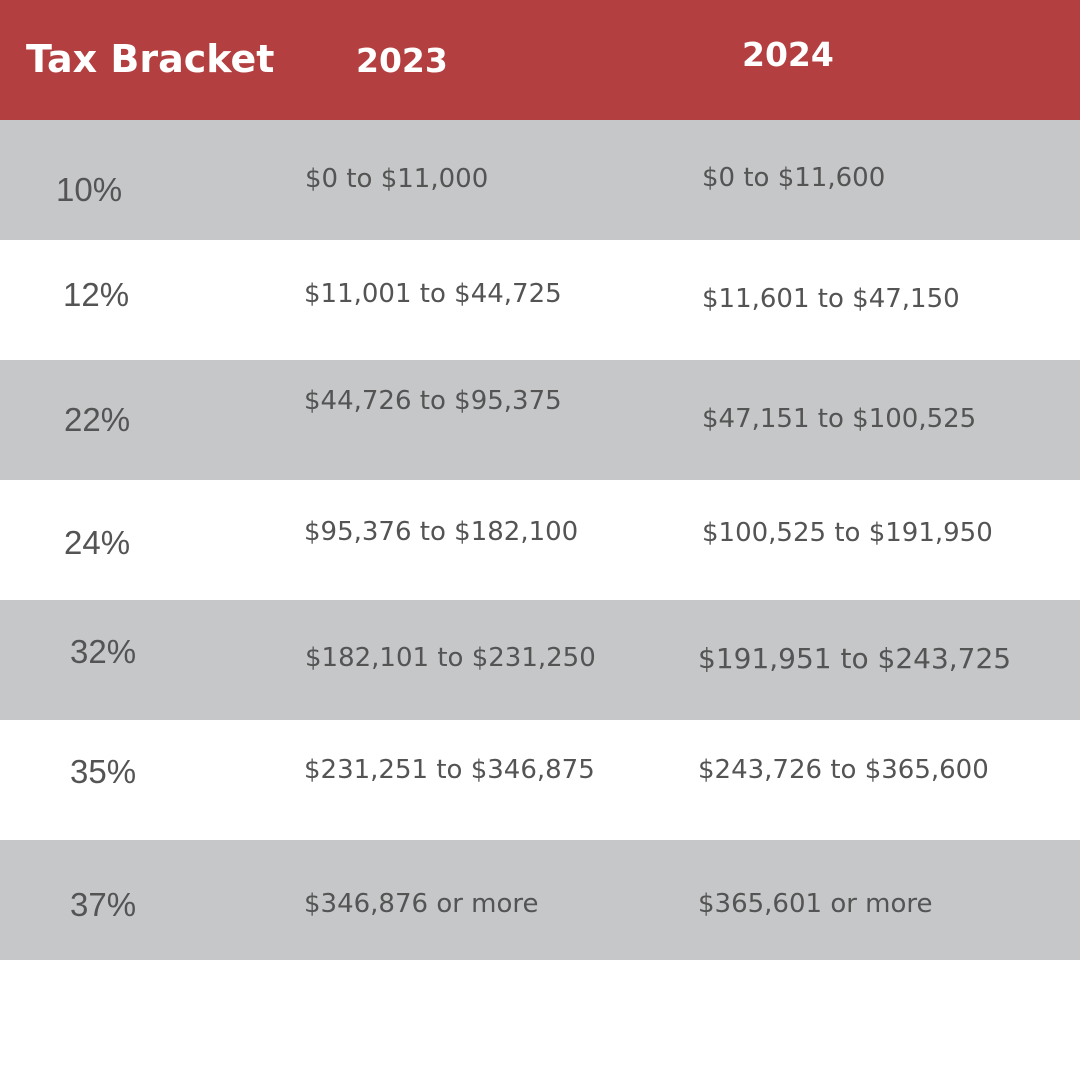  What do you see at coordinates (103, 651) in the screenshot?
I see `cell-tax-rate: 32%` at bounding box center [103, 651].